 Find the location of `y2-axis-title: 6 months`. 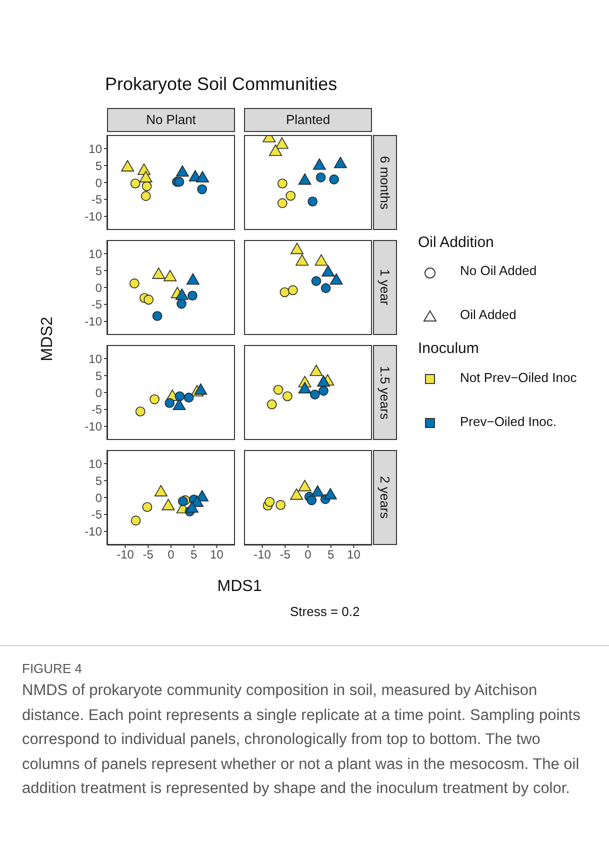

y2-axis-title: 6 months is located at coordinates (385, 183).